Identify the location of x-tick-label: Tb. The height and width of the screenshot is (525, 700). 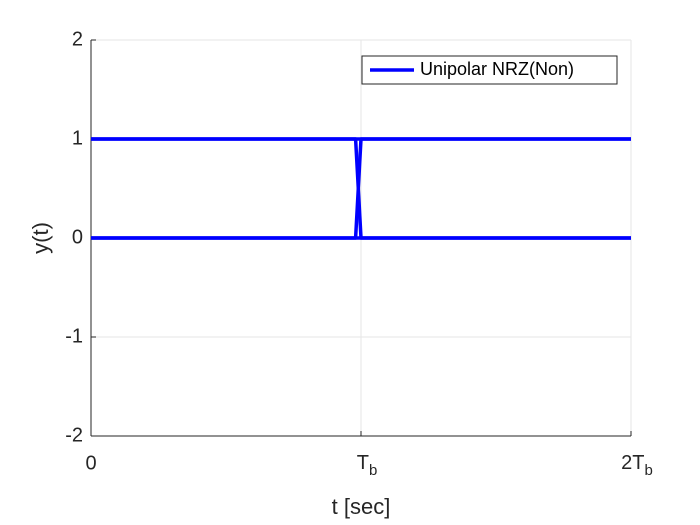
(367, 465).